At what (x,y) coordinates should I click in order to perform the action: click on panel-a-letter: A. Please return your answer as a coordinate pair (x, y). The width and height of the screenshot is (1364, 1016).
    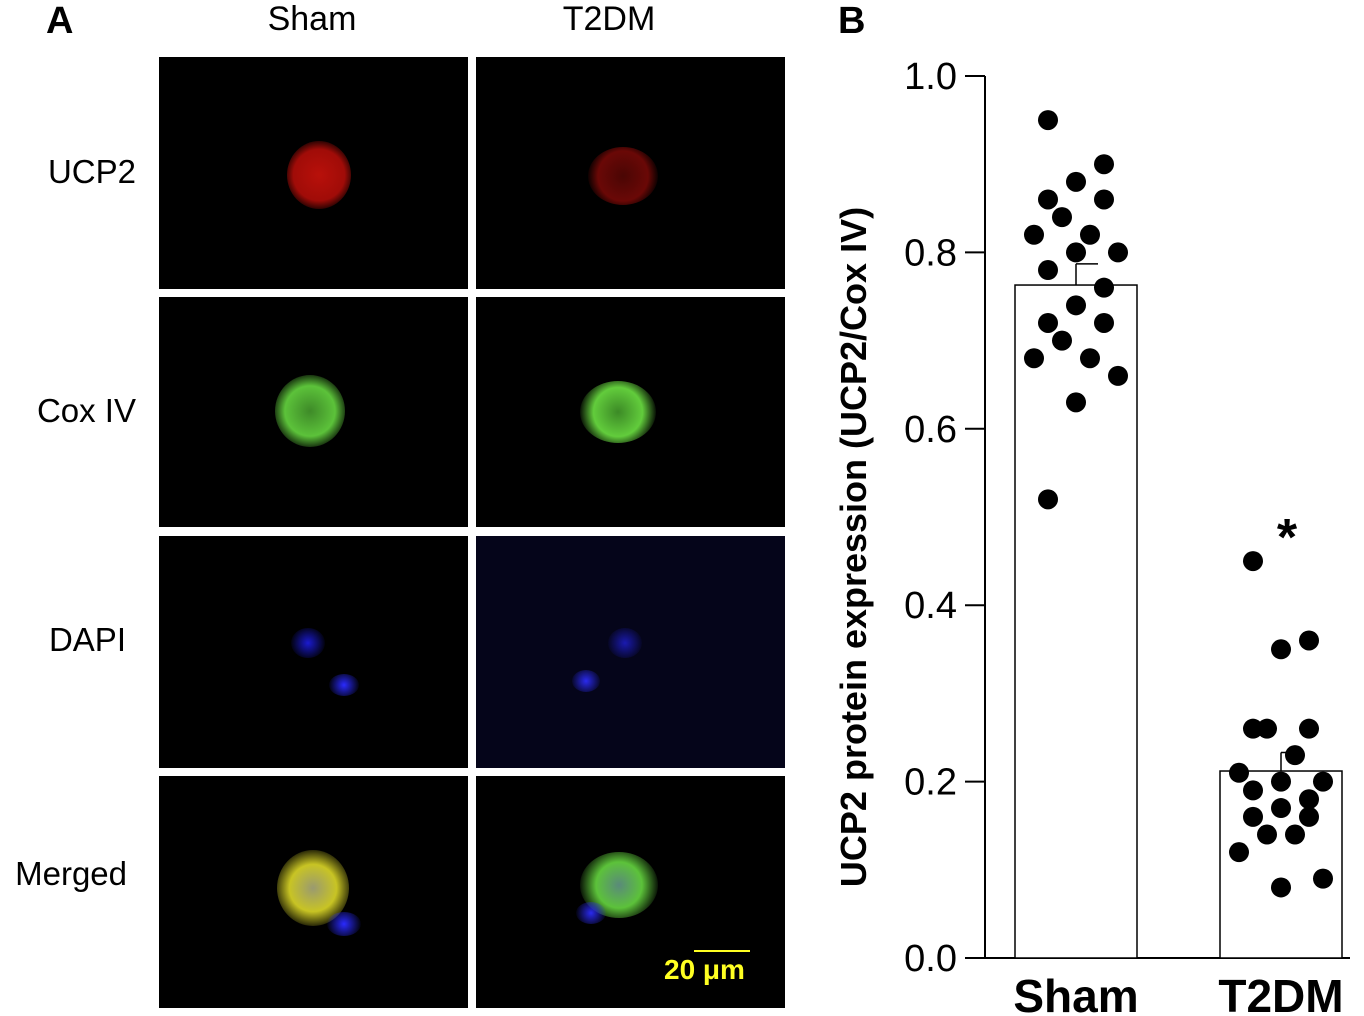
    Looking at the image, I should click on (60, 21).